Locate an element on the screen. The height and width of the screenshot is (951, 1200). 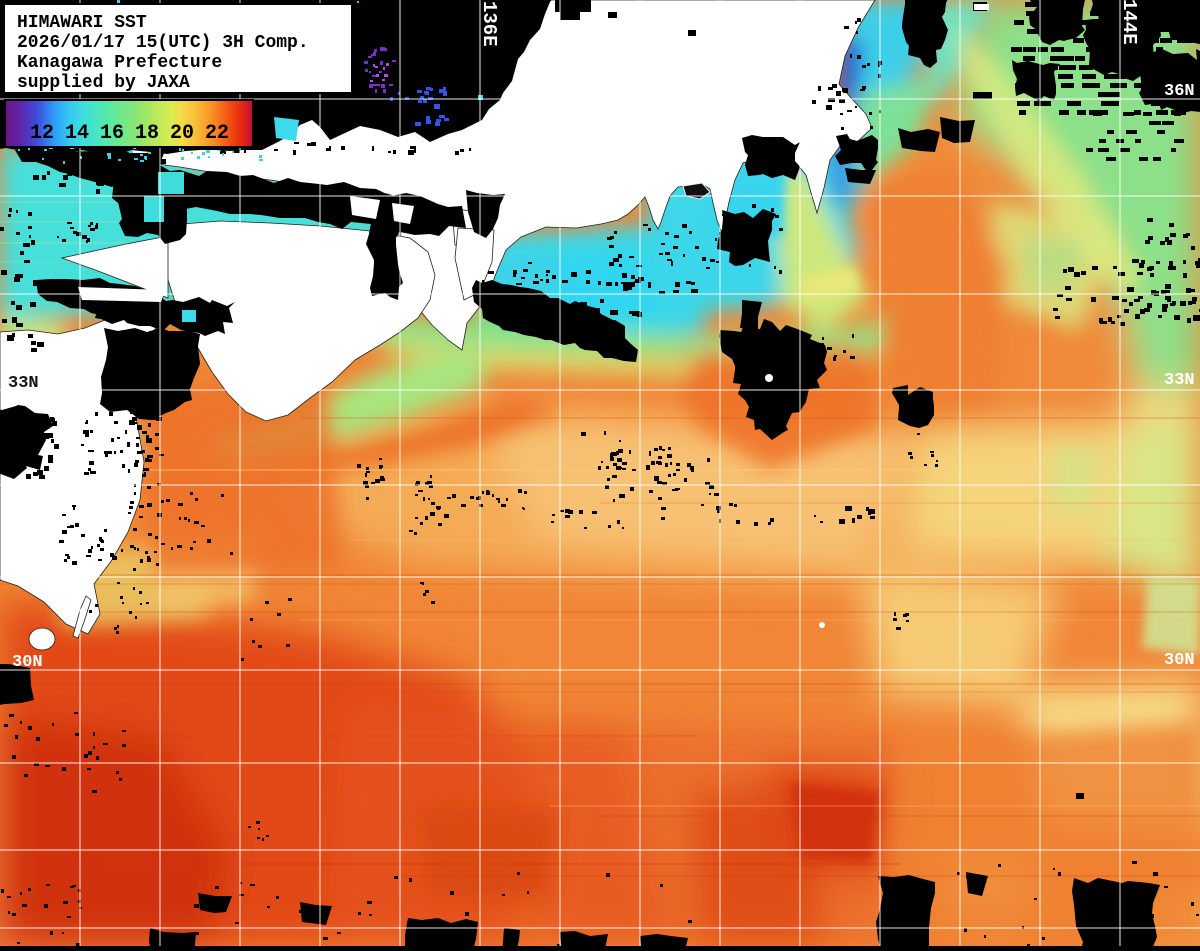
svg-text: 12 is located at coordinates (42, 133).